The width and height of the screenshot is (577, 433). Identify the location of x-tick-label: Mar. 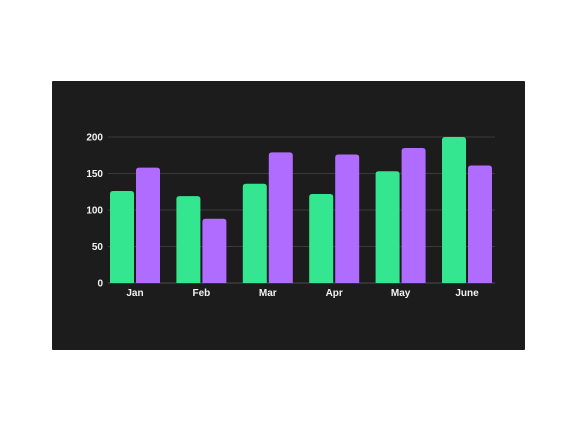
(268, 293).